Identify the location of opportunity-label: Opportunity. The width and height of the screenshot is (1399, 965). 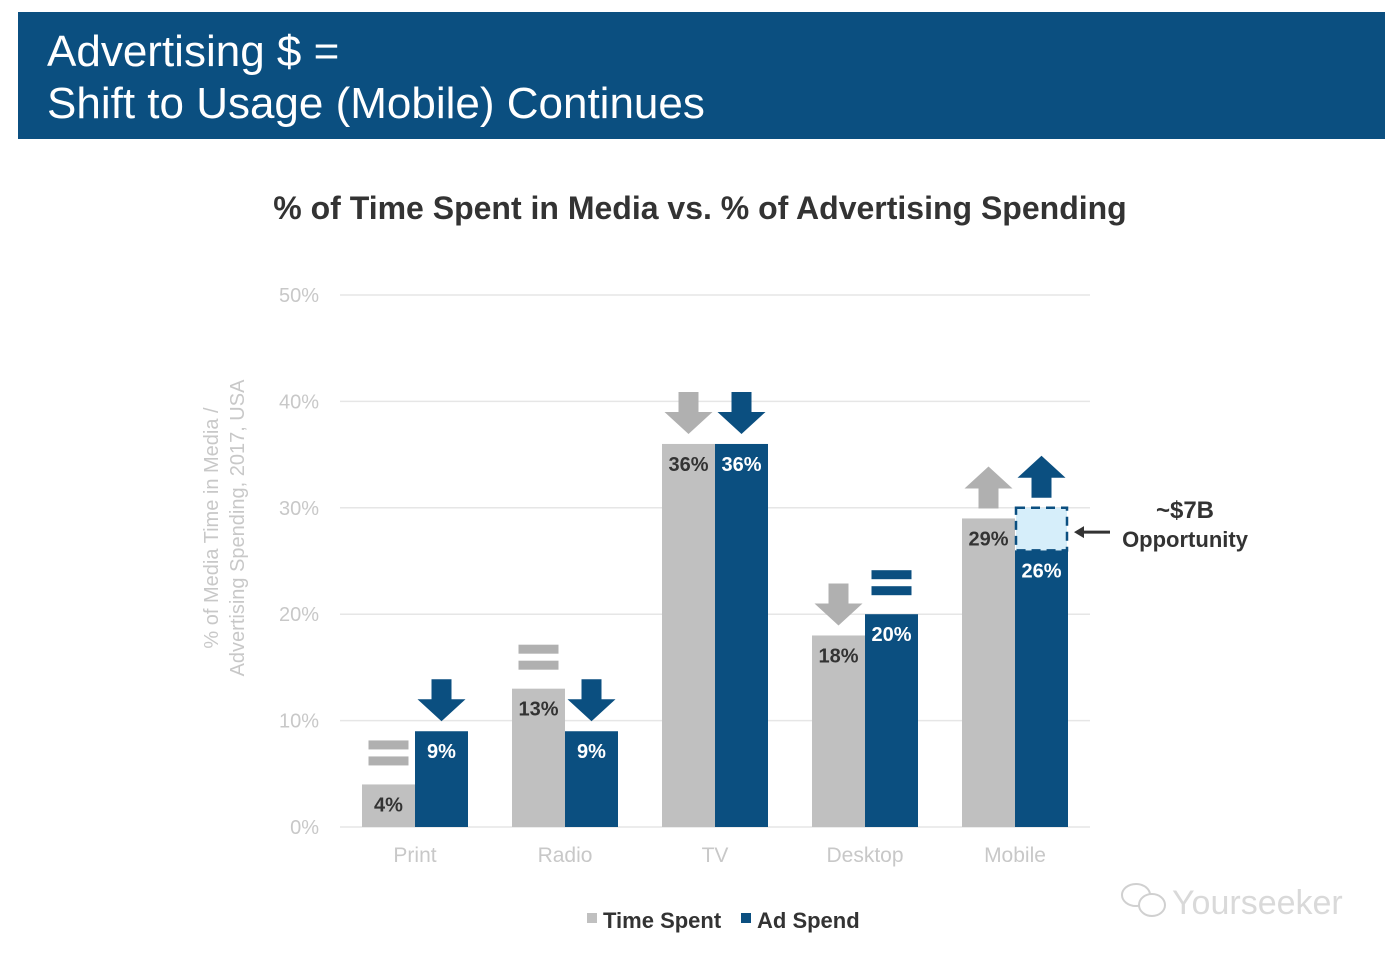
(1185, 539).